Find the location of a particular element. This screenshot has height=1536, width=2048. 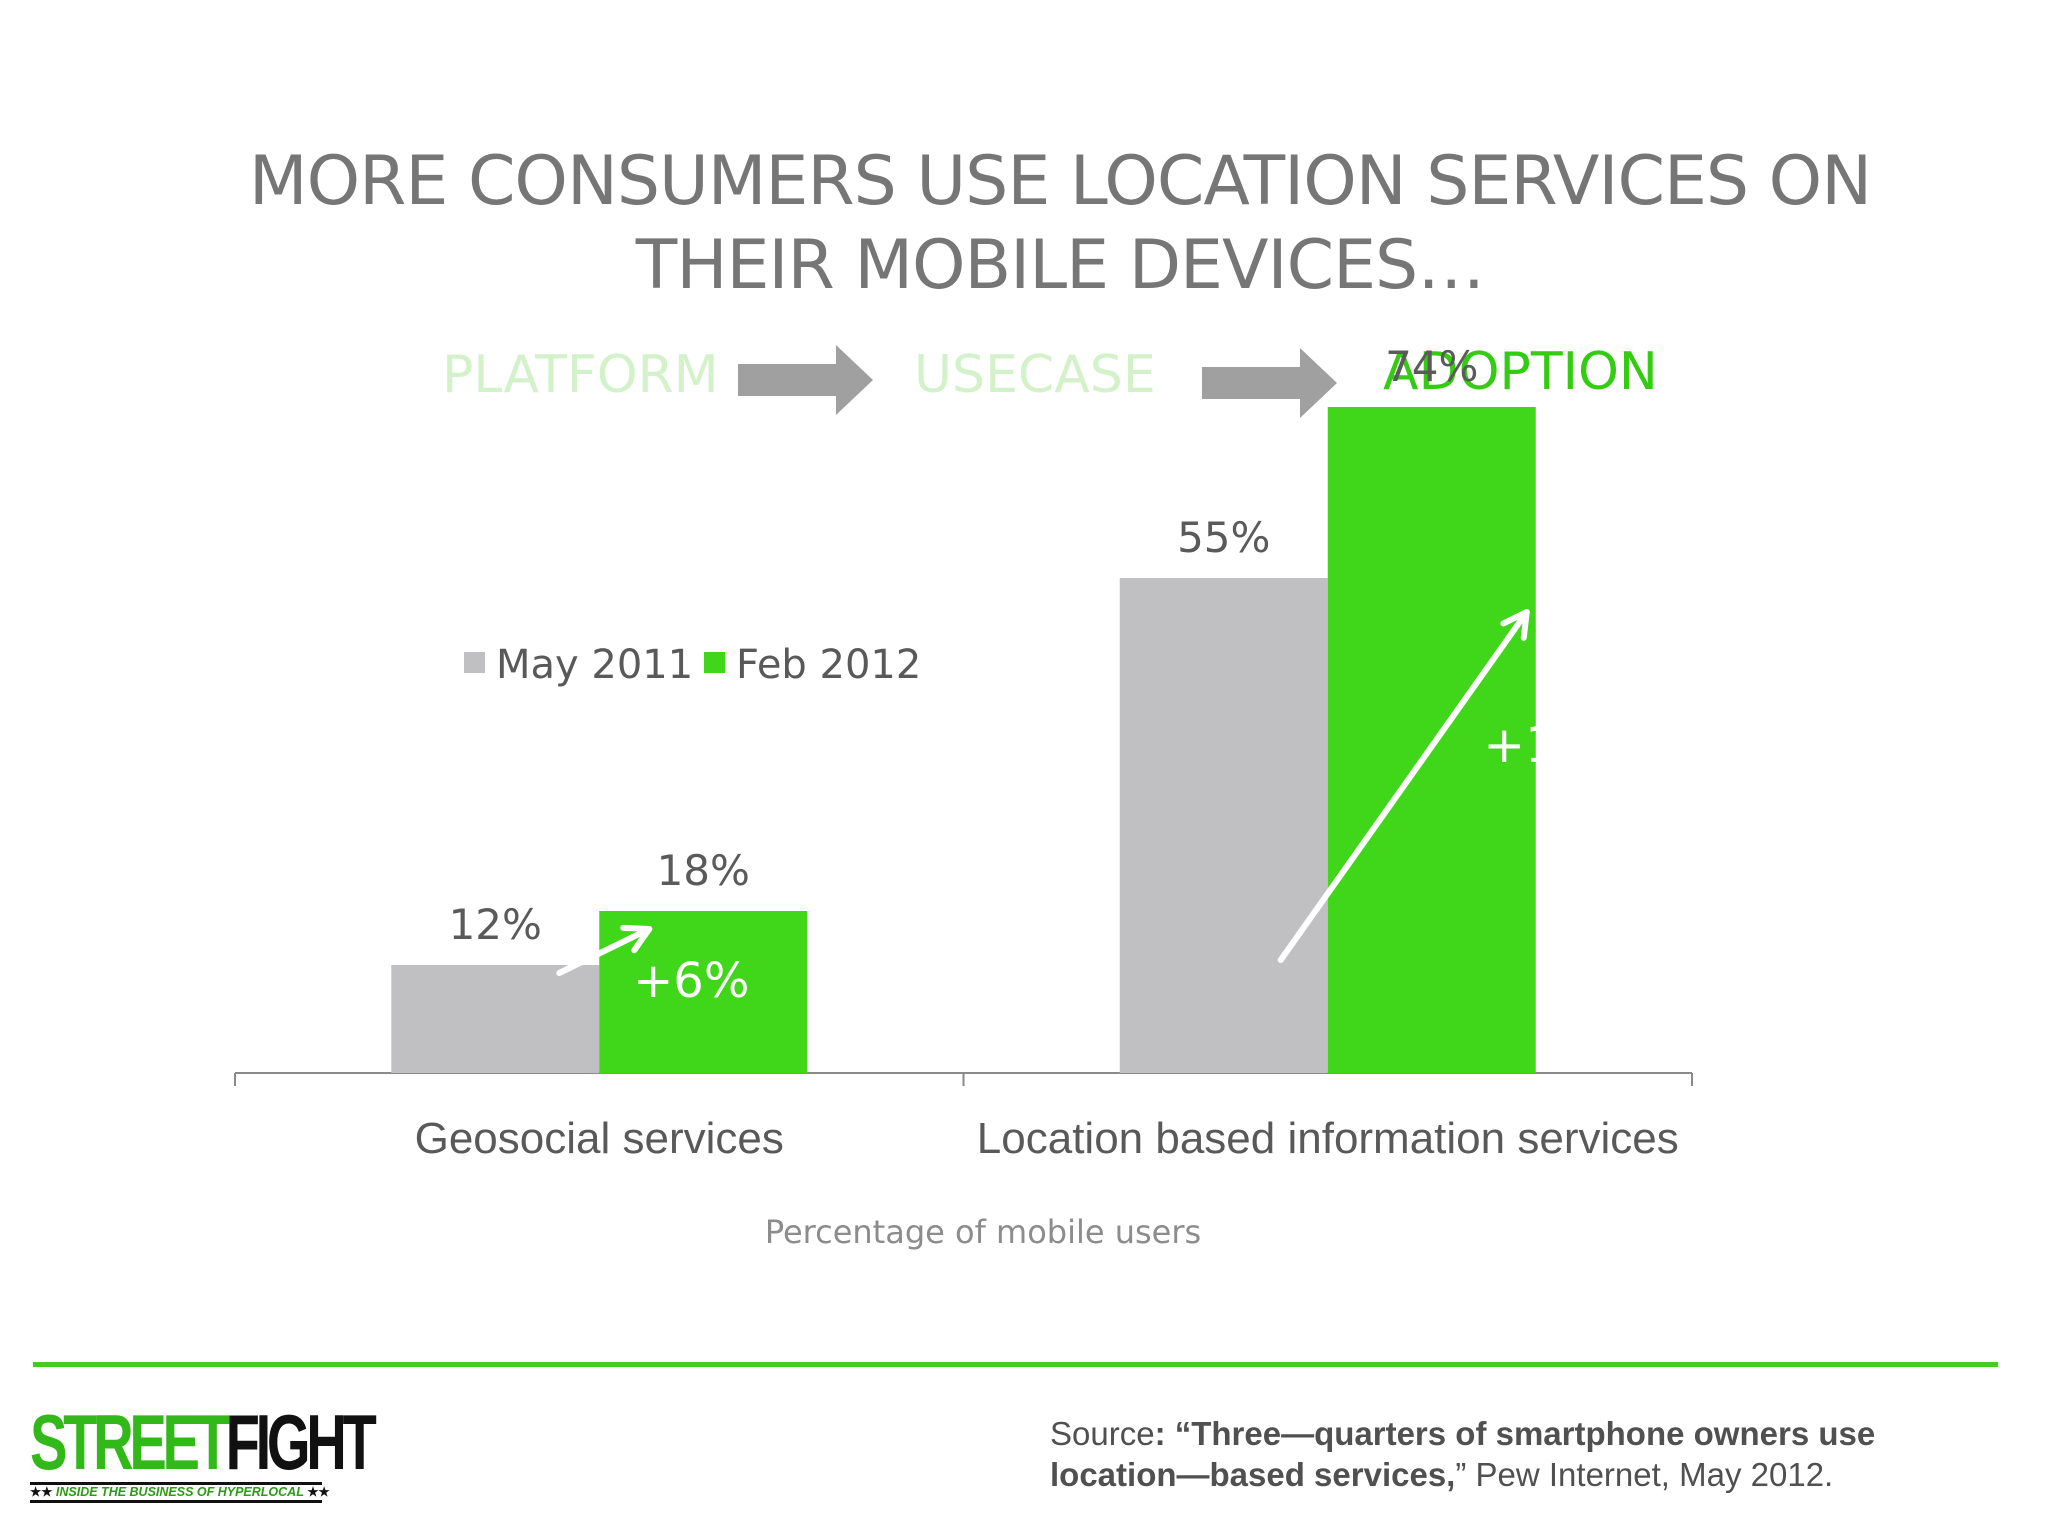

growth-arrowhead-location-based-information-services is located at coordinates (1515, 625).